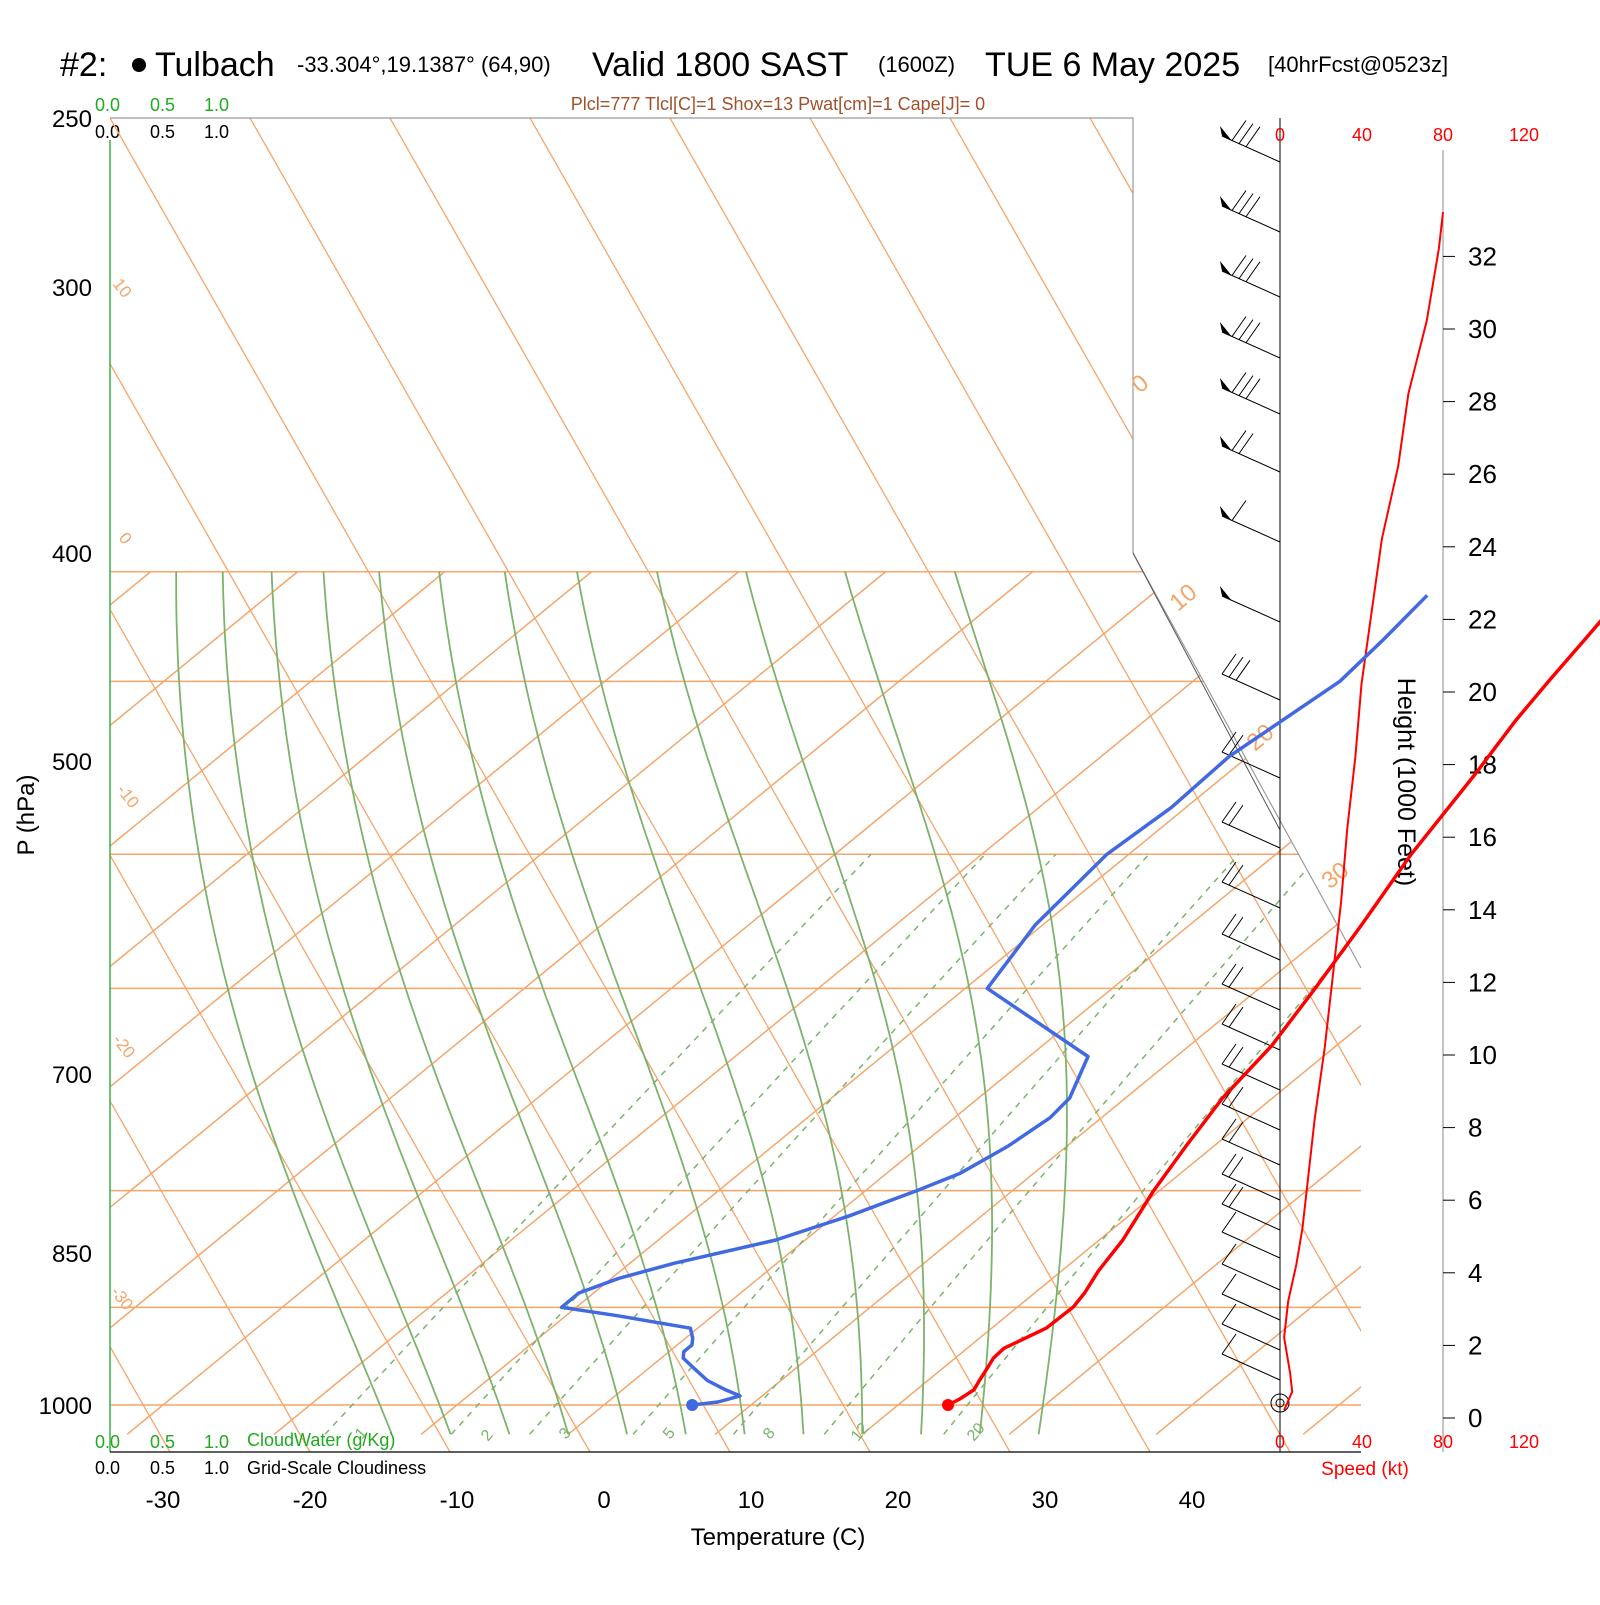 This screenshot has height=1605, width=1600. Describe the element at coordinates (1482, 692) in the screenshot. I see `height-tick-label: 20` at that location.